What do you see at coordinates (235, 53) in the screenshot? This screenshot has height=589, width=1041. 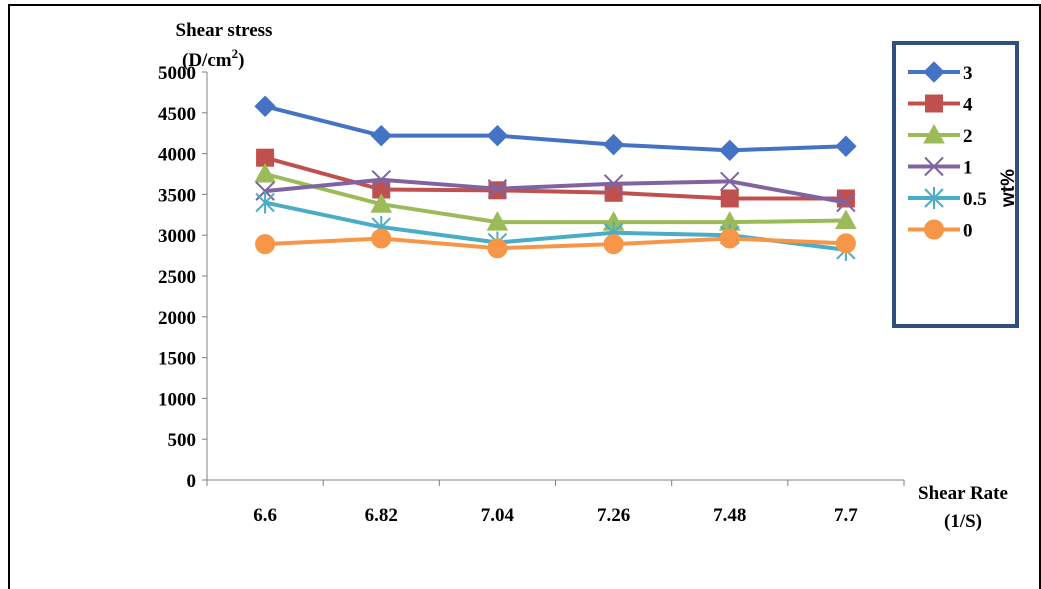 I see `y-axis-unit-sup: 2` at bounding box center [235, 53].